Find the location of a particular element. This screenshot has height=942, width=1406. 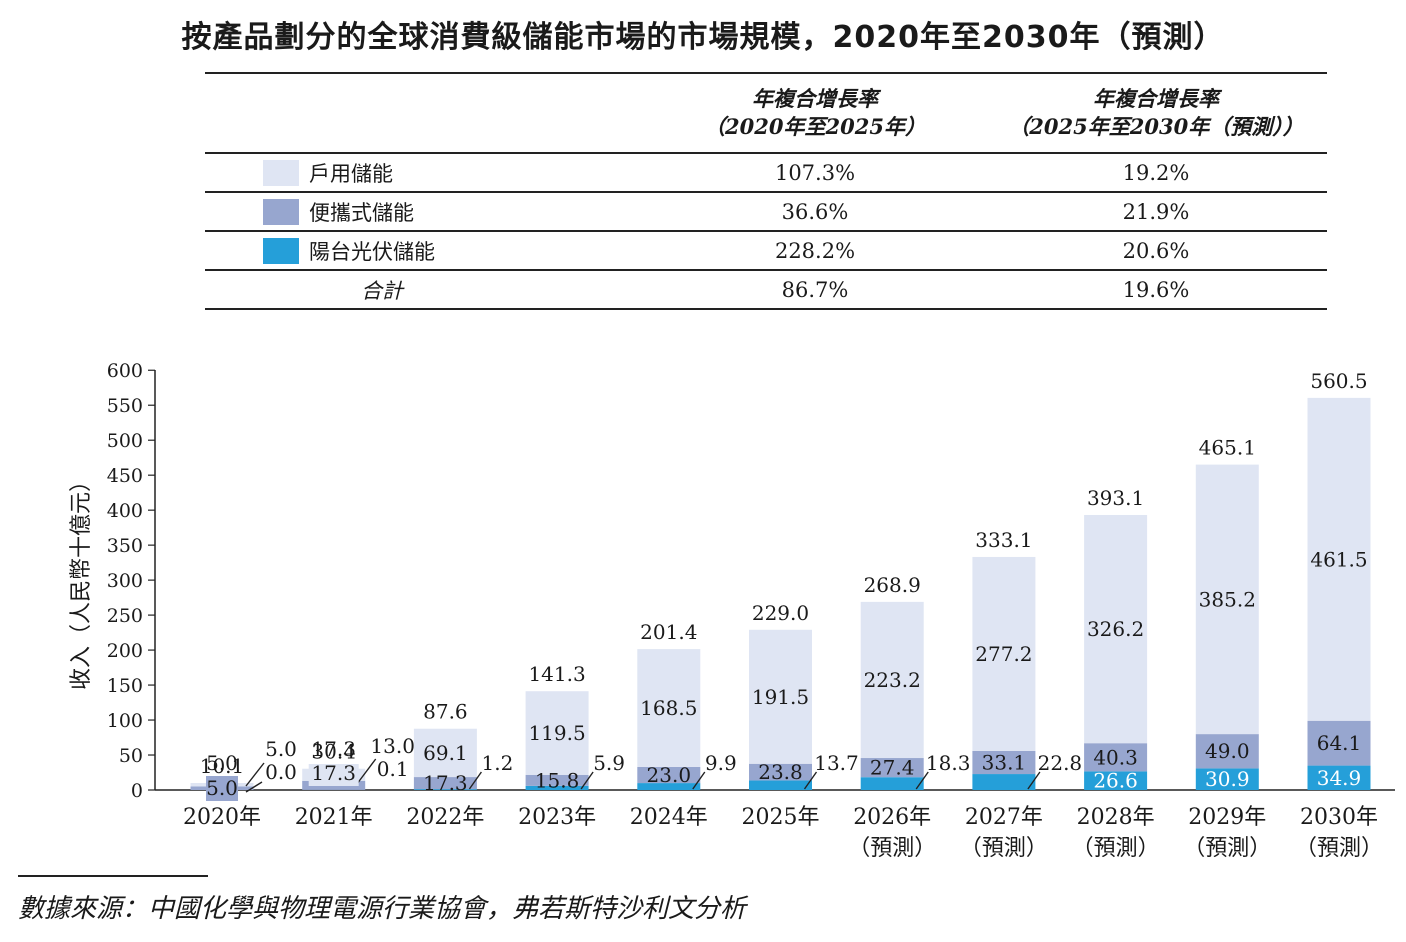

table-cell: 107.3% is located at coordinates (815, 173).